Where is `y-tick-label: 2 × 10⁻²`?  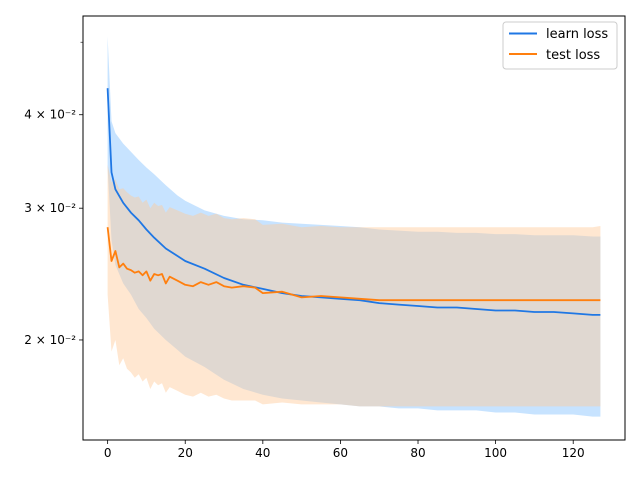 y-tick-label: 2 × 10⁻² is located at coordinates (50, 340).